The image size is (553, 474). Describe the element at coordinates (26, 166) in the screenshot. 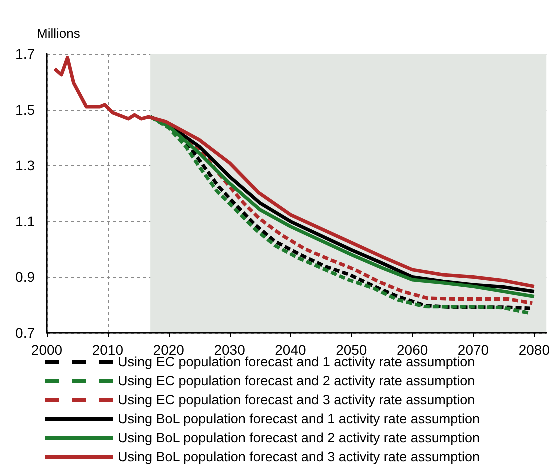

I see `y-tick-label: 1.3` at that location.